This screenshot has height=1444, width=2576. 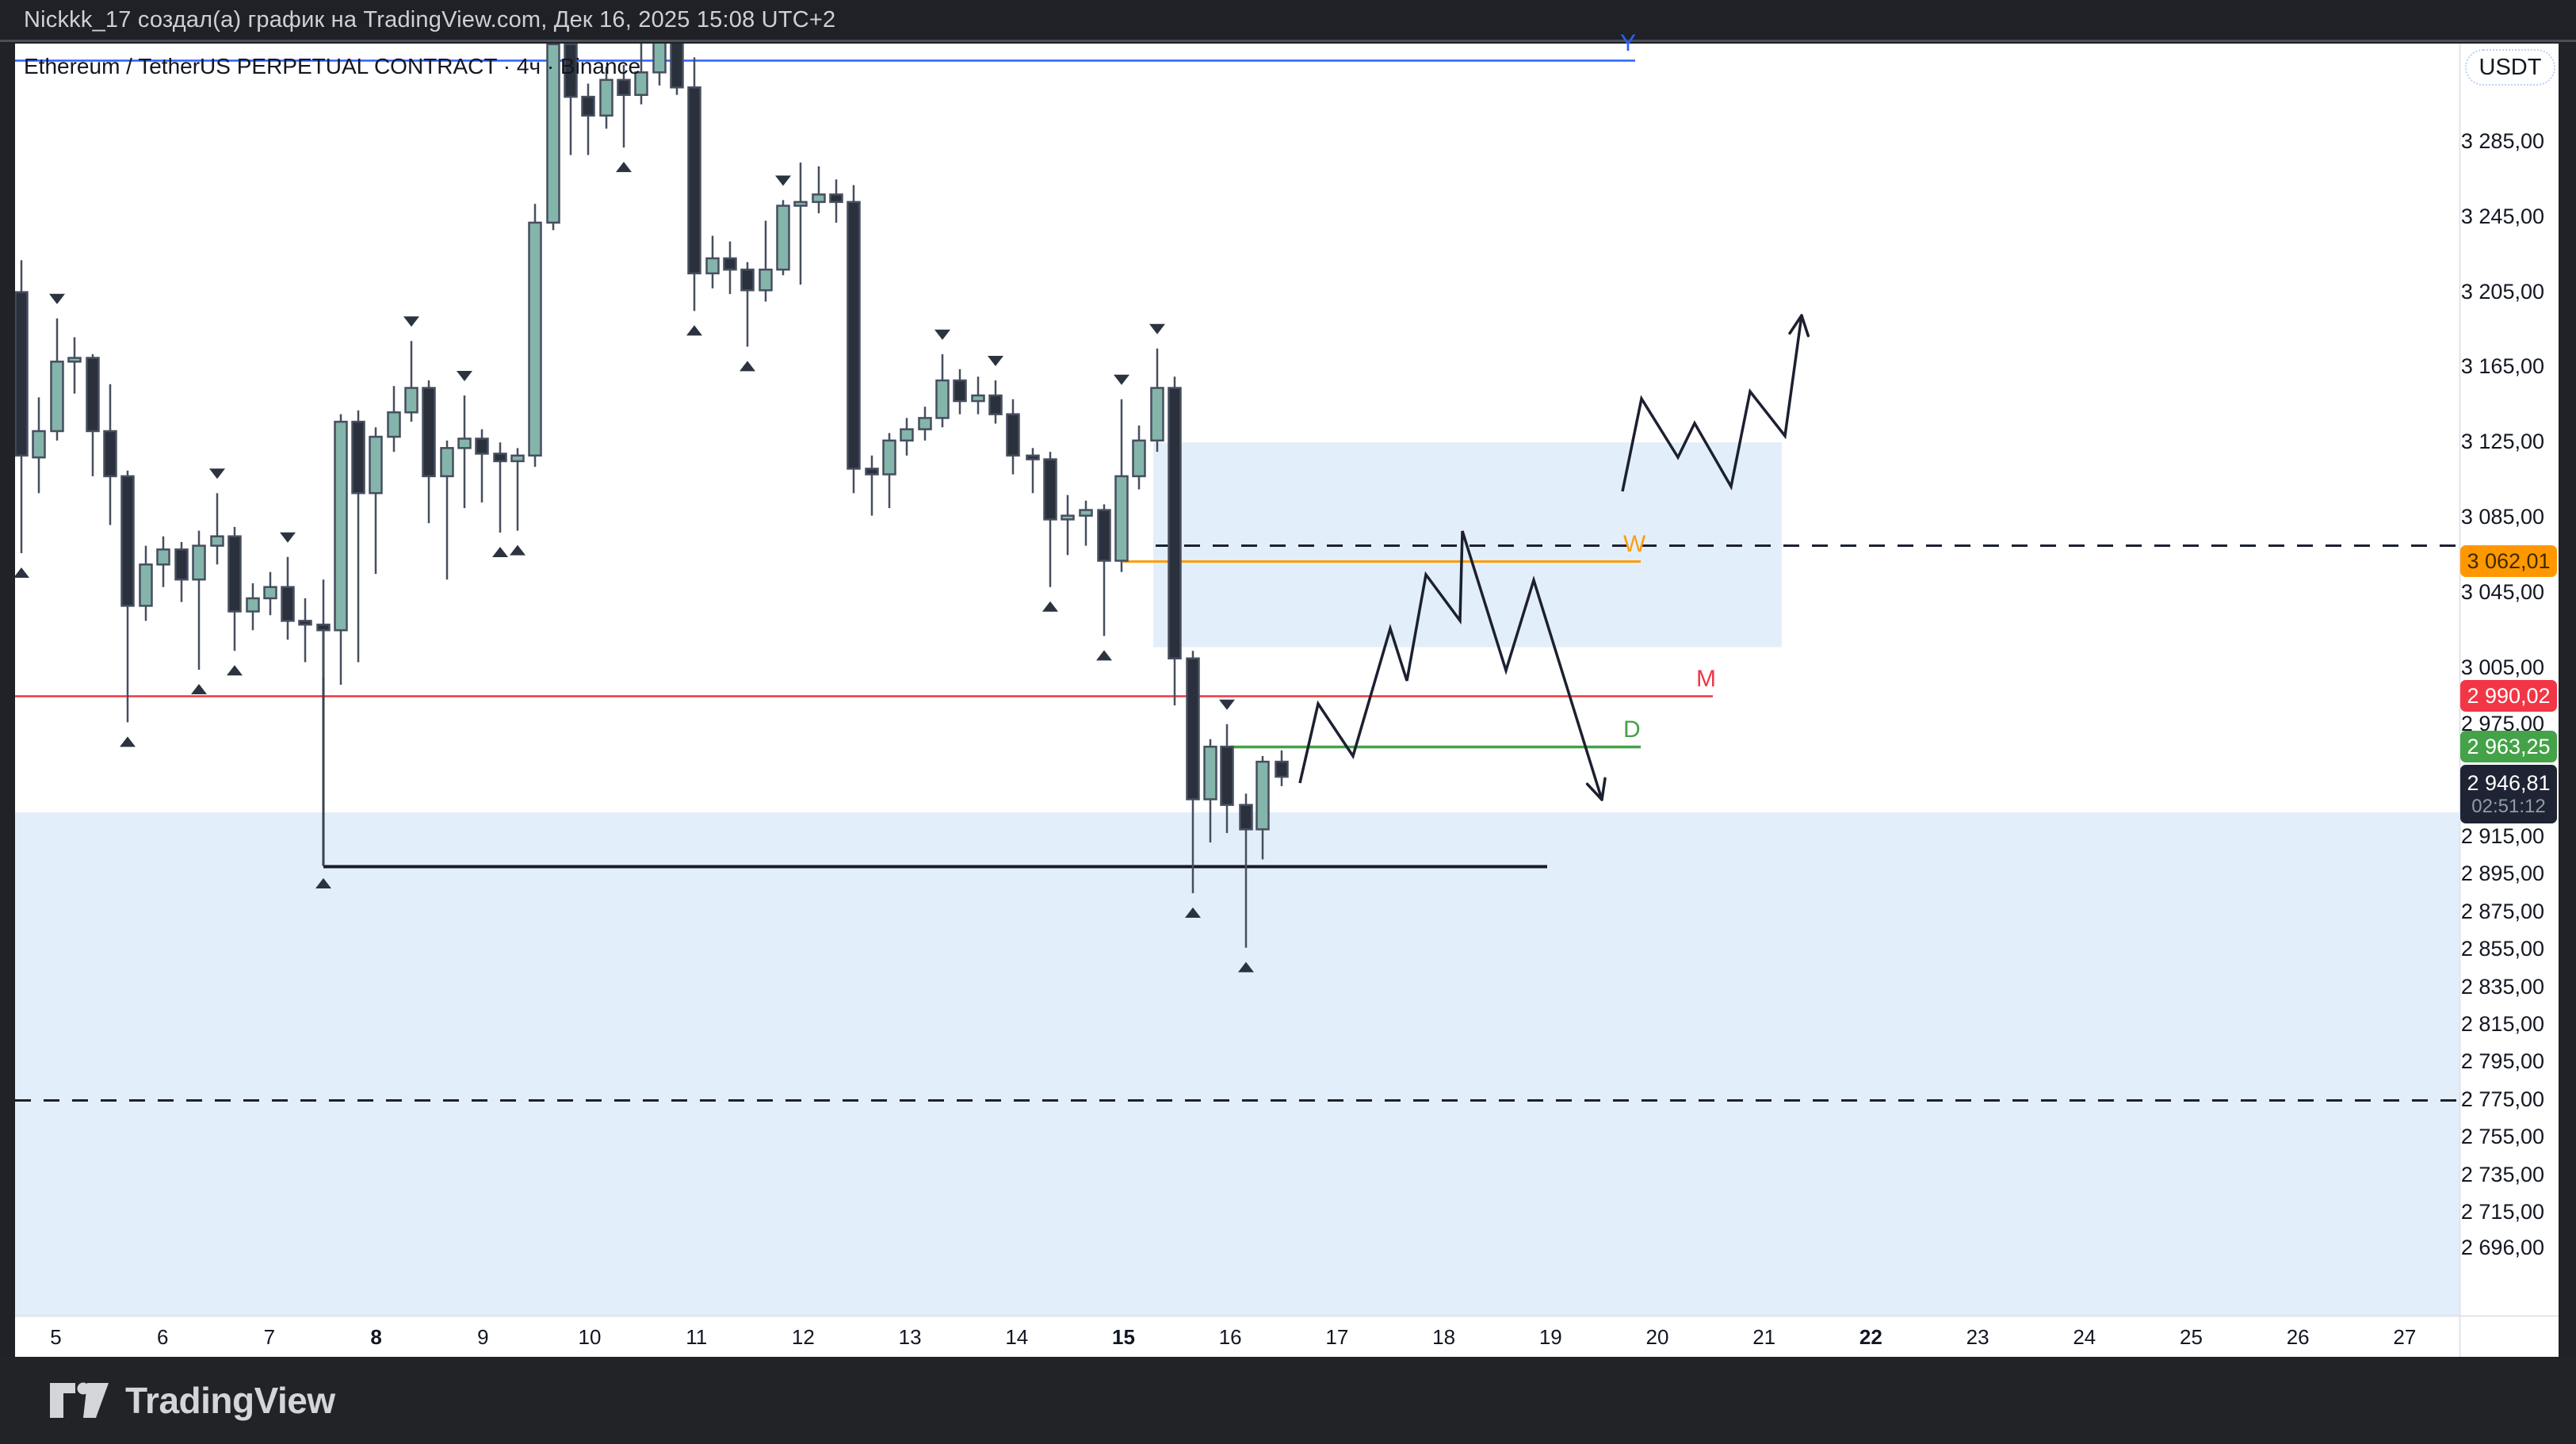 I want to click on date-label: 5, so click(x=56, y=1337).